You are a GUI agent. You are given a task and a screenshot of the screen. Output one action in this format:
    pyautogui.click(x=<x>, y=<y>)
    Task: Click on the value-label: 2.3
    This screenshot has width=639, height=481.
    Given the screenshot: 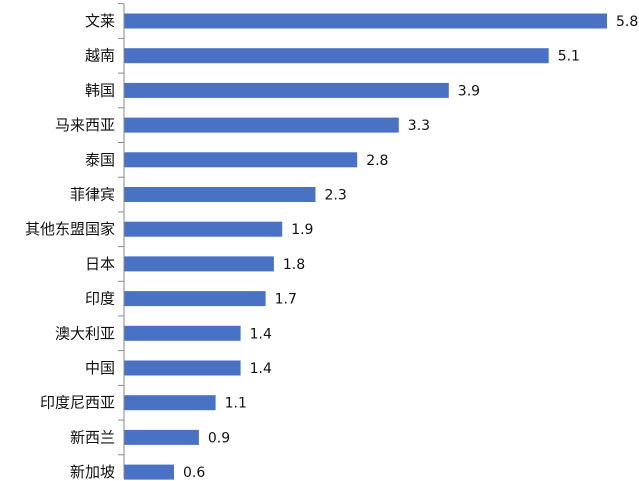 What is the action you would take?
    pyautogui.click(x=336, y=196)
    